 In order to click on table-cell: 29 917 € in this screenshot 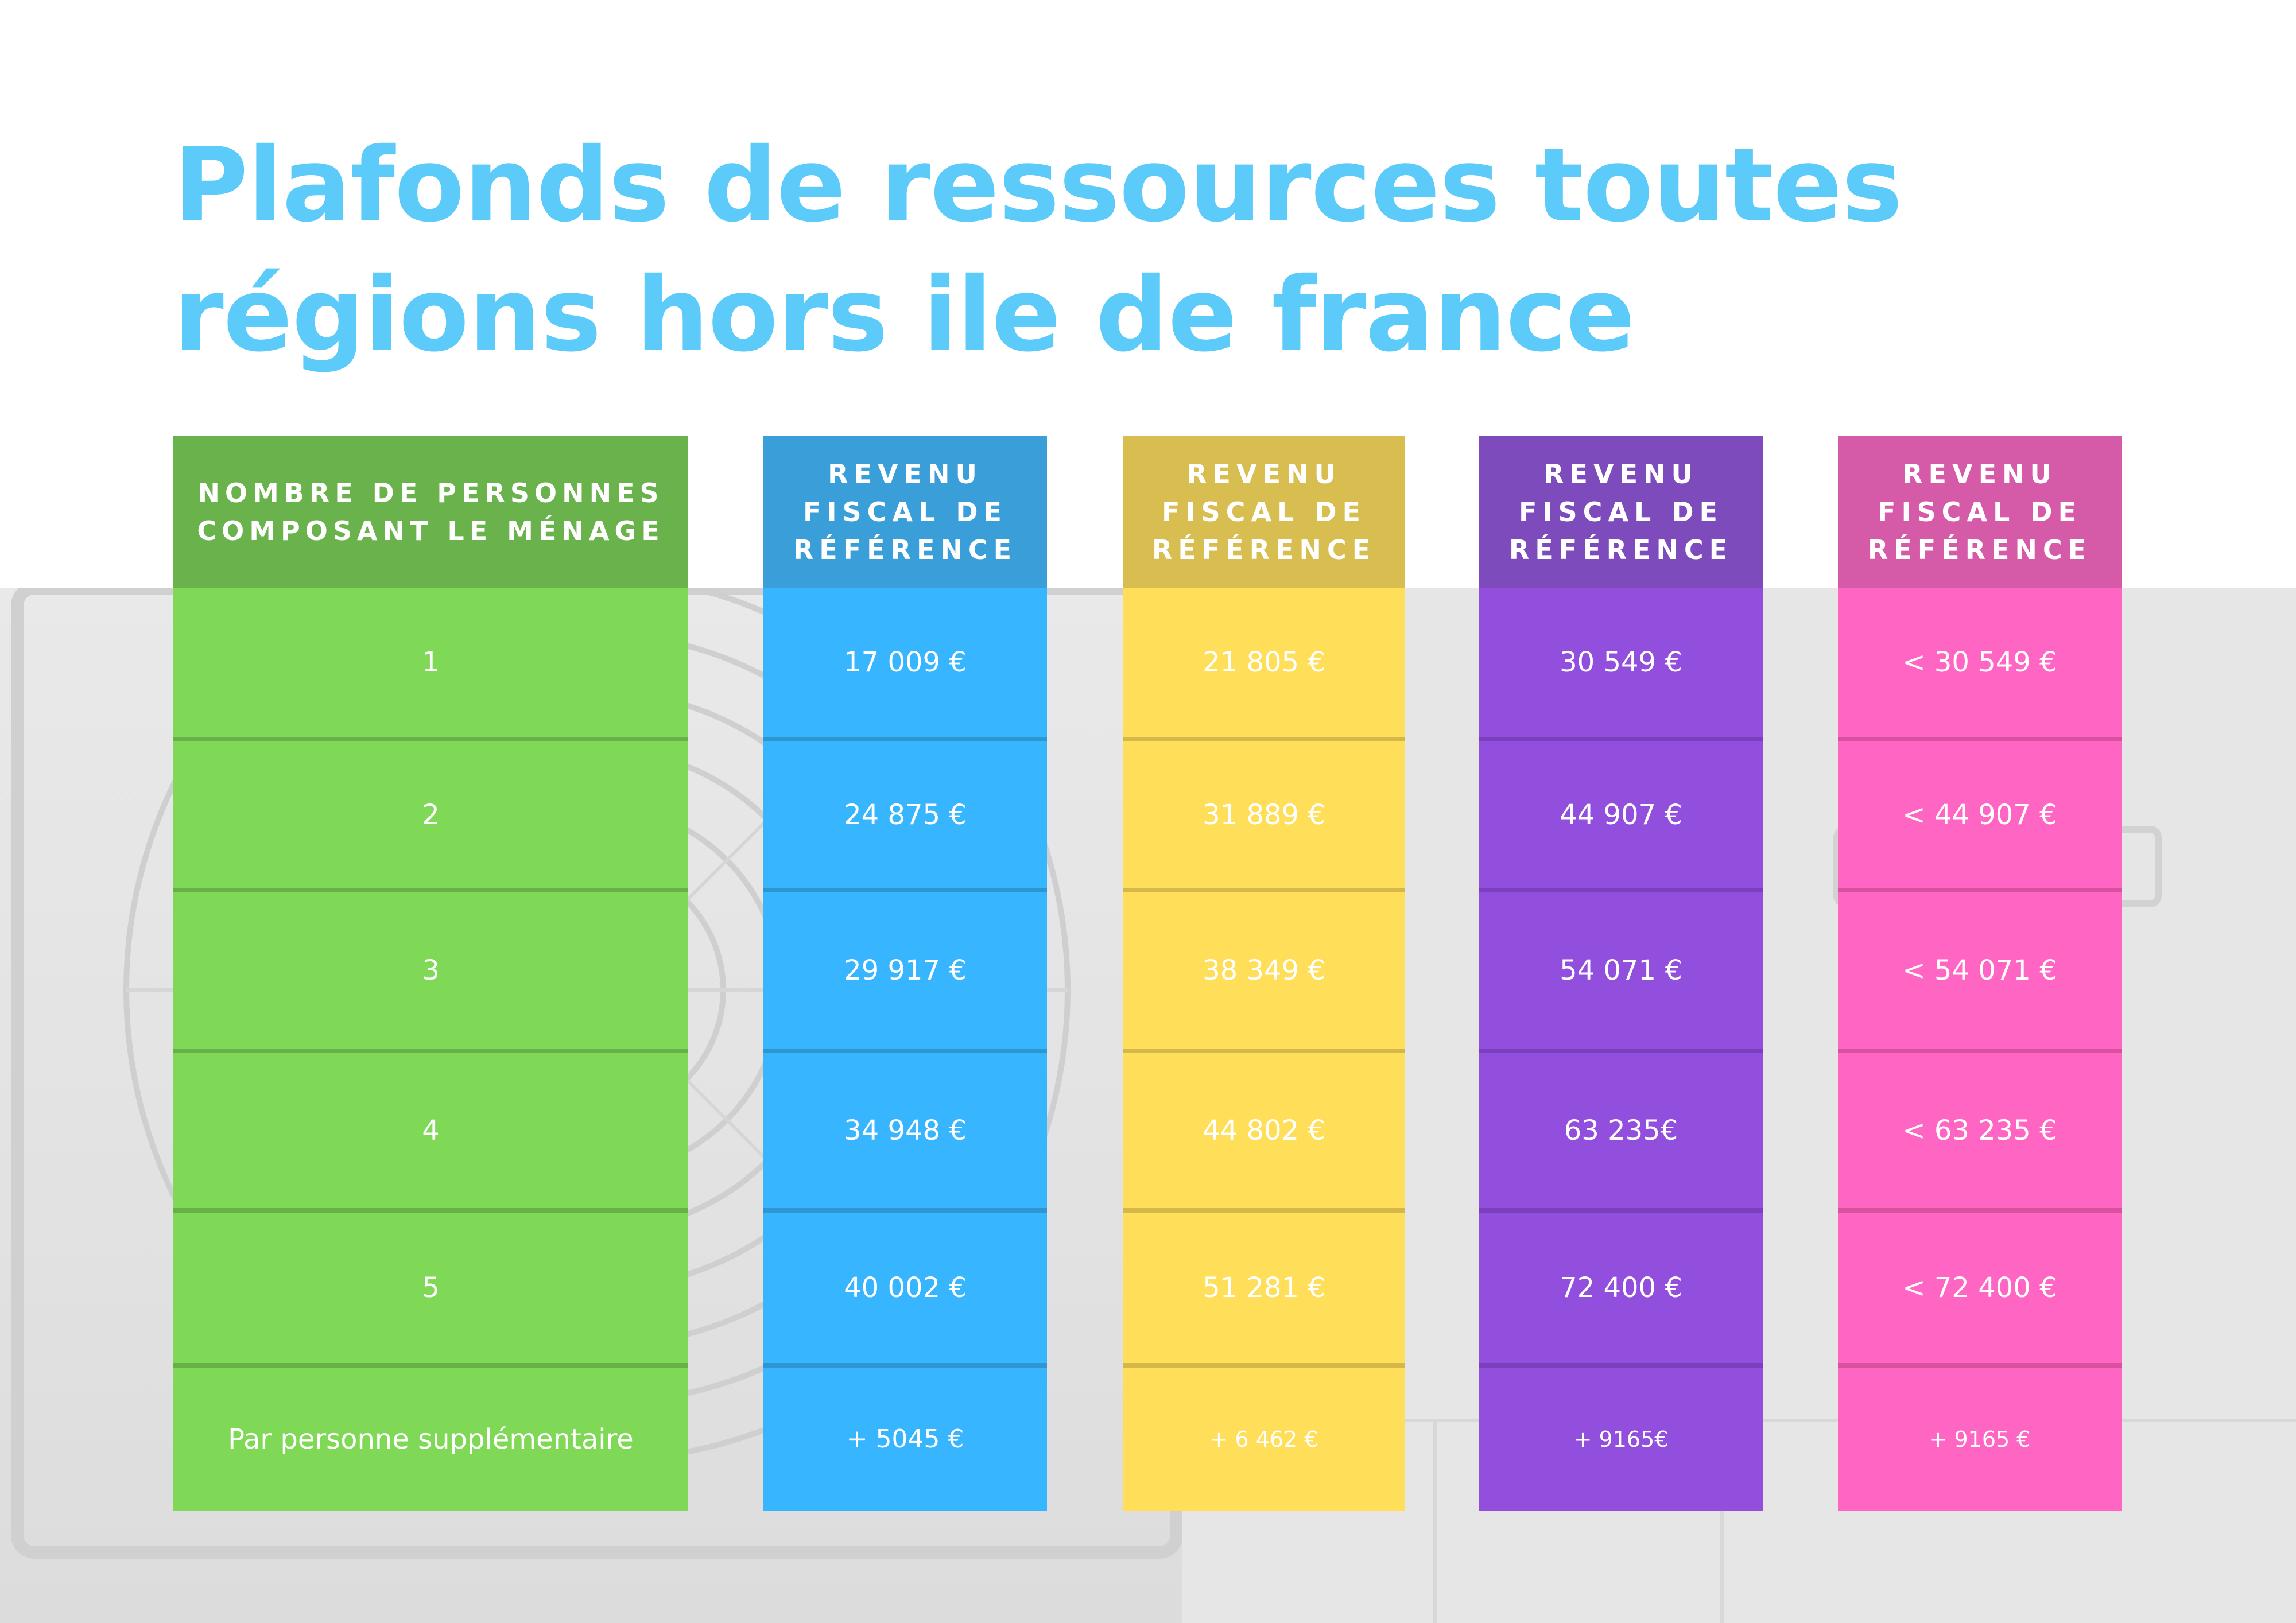, I will do `click(905, 970)`.